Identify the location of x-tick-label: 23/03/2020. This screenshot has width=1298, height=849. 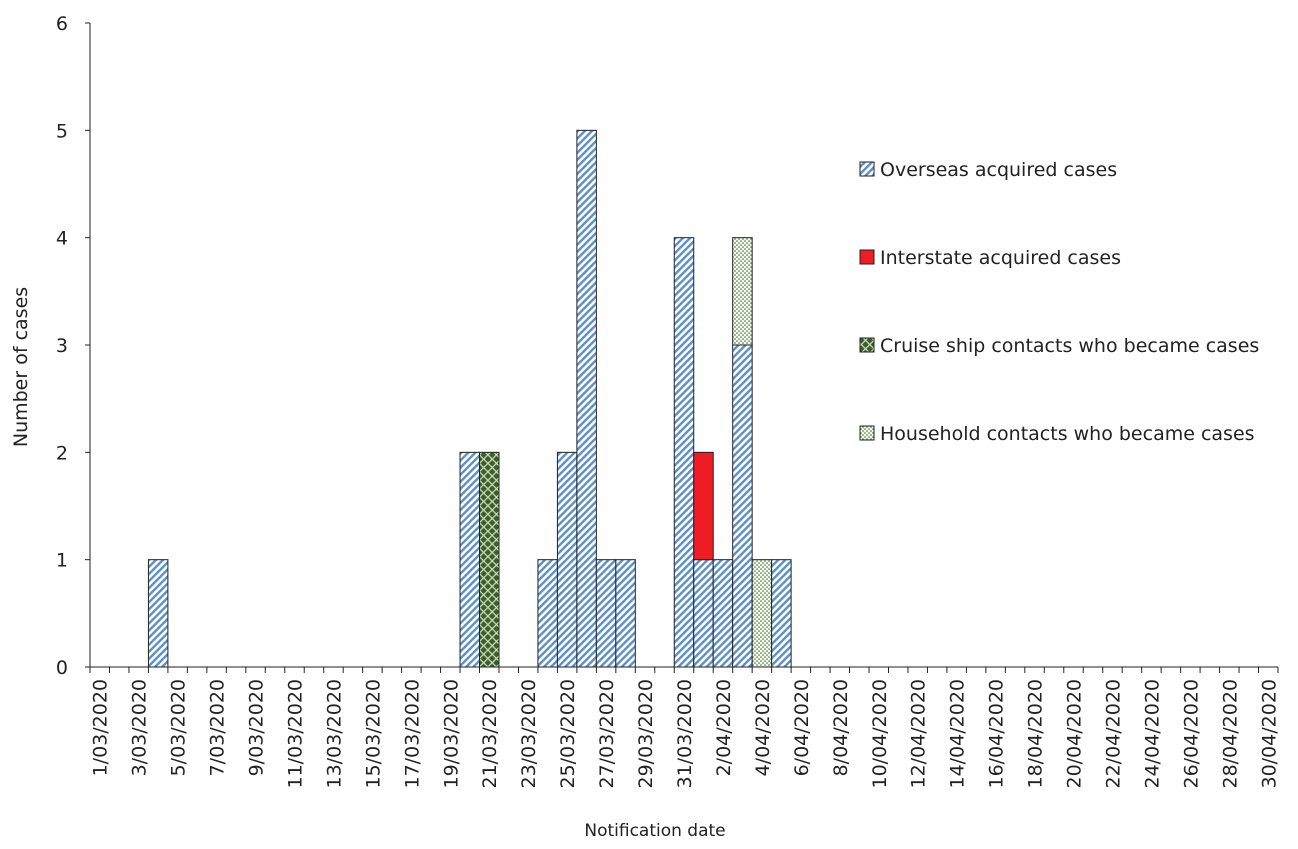
(529, 734).